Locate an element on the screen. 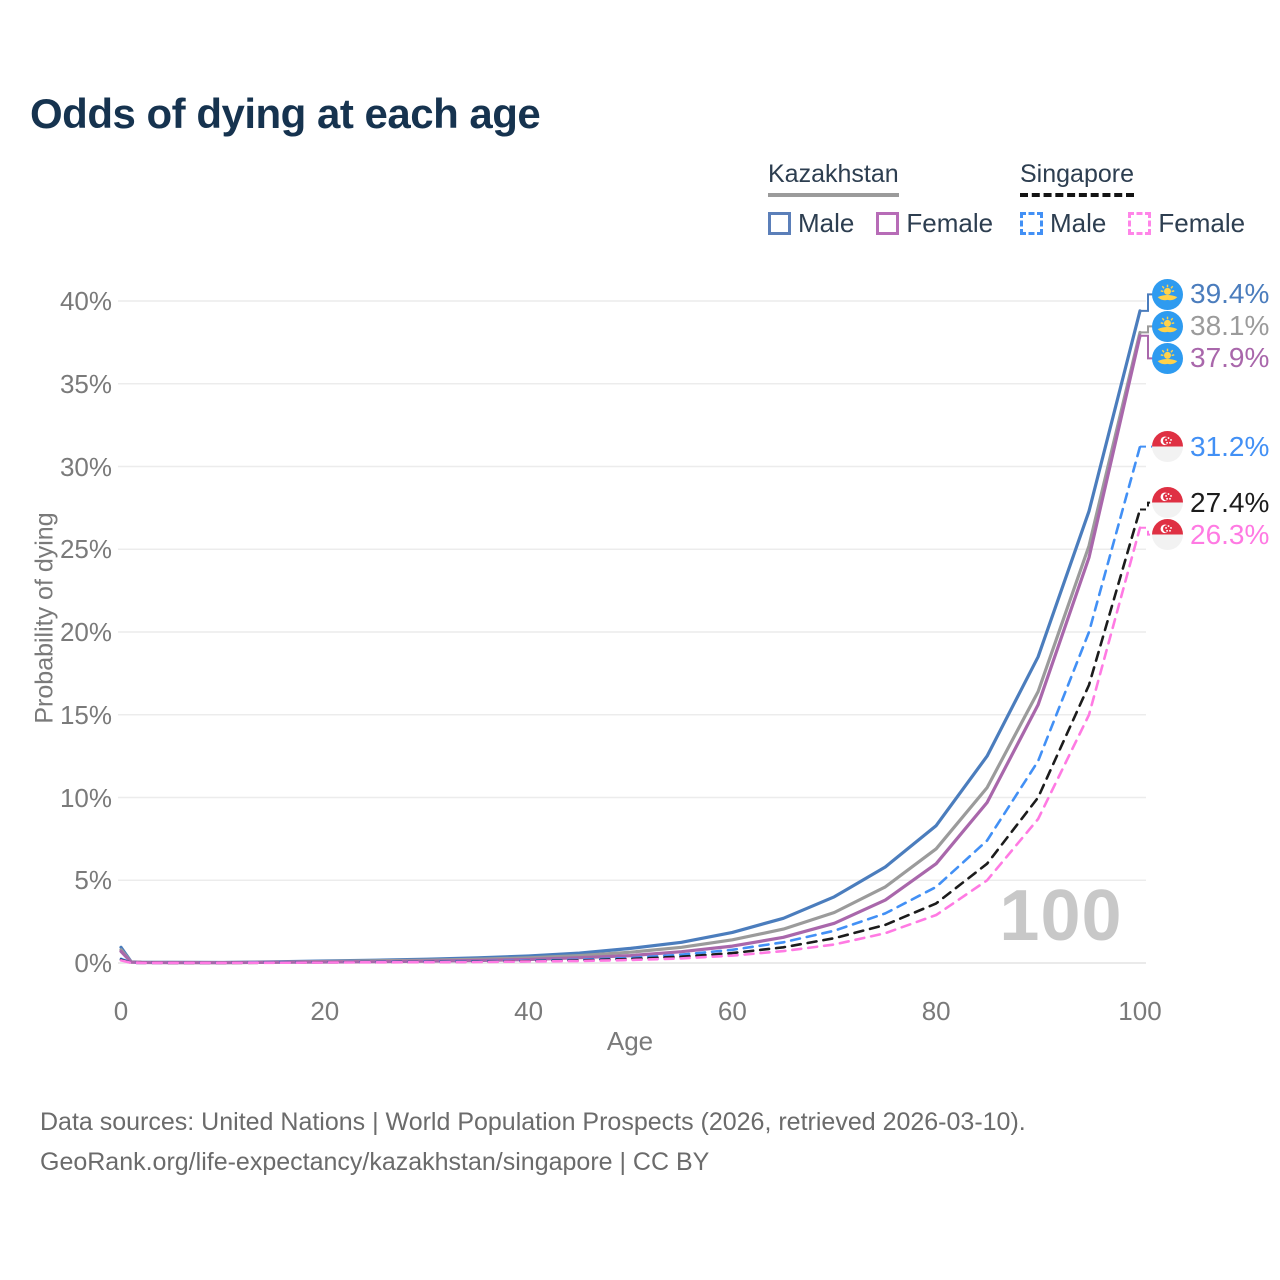 The width and height of the screenshot is (1280, 1280). y-tick-35: 35% is located at coordinates (85, 383).